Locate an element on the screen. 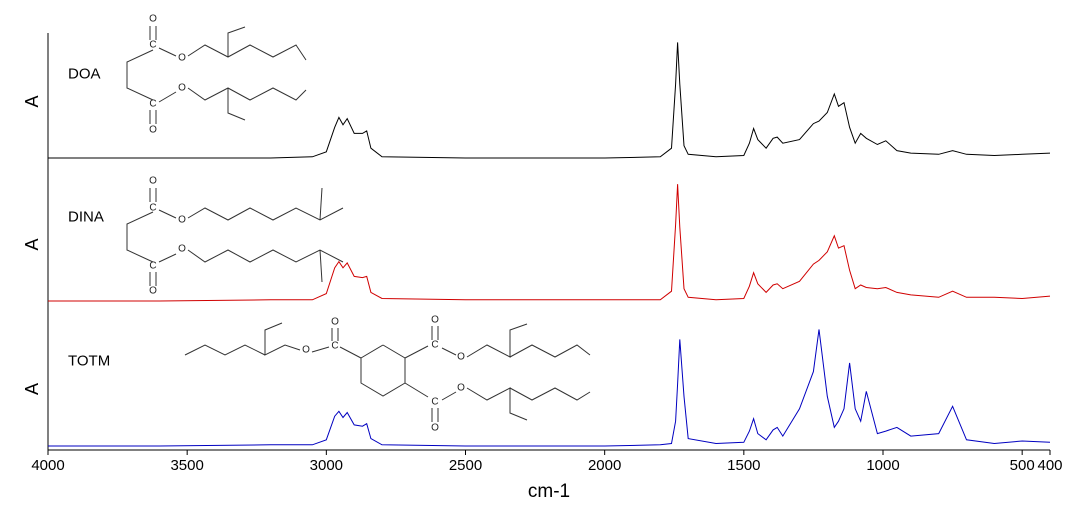 This screenshot has height=516, width=1083. structure-doa: O C O O C O is located at coordinates (216, 75).